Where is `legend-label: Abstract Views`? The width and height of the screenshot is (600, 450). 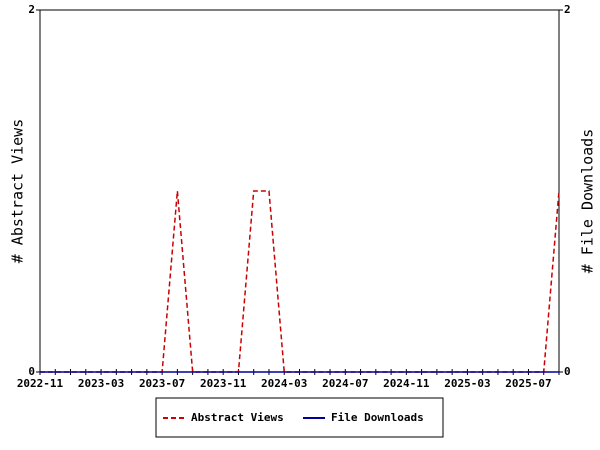
legend-label: Abstract Views is located at coordinates (237, 417).